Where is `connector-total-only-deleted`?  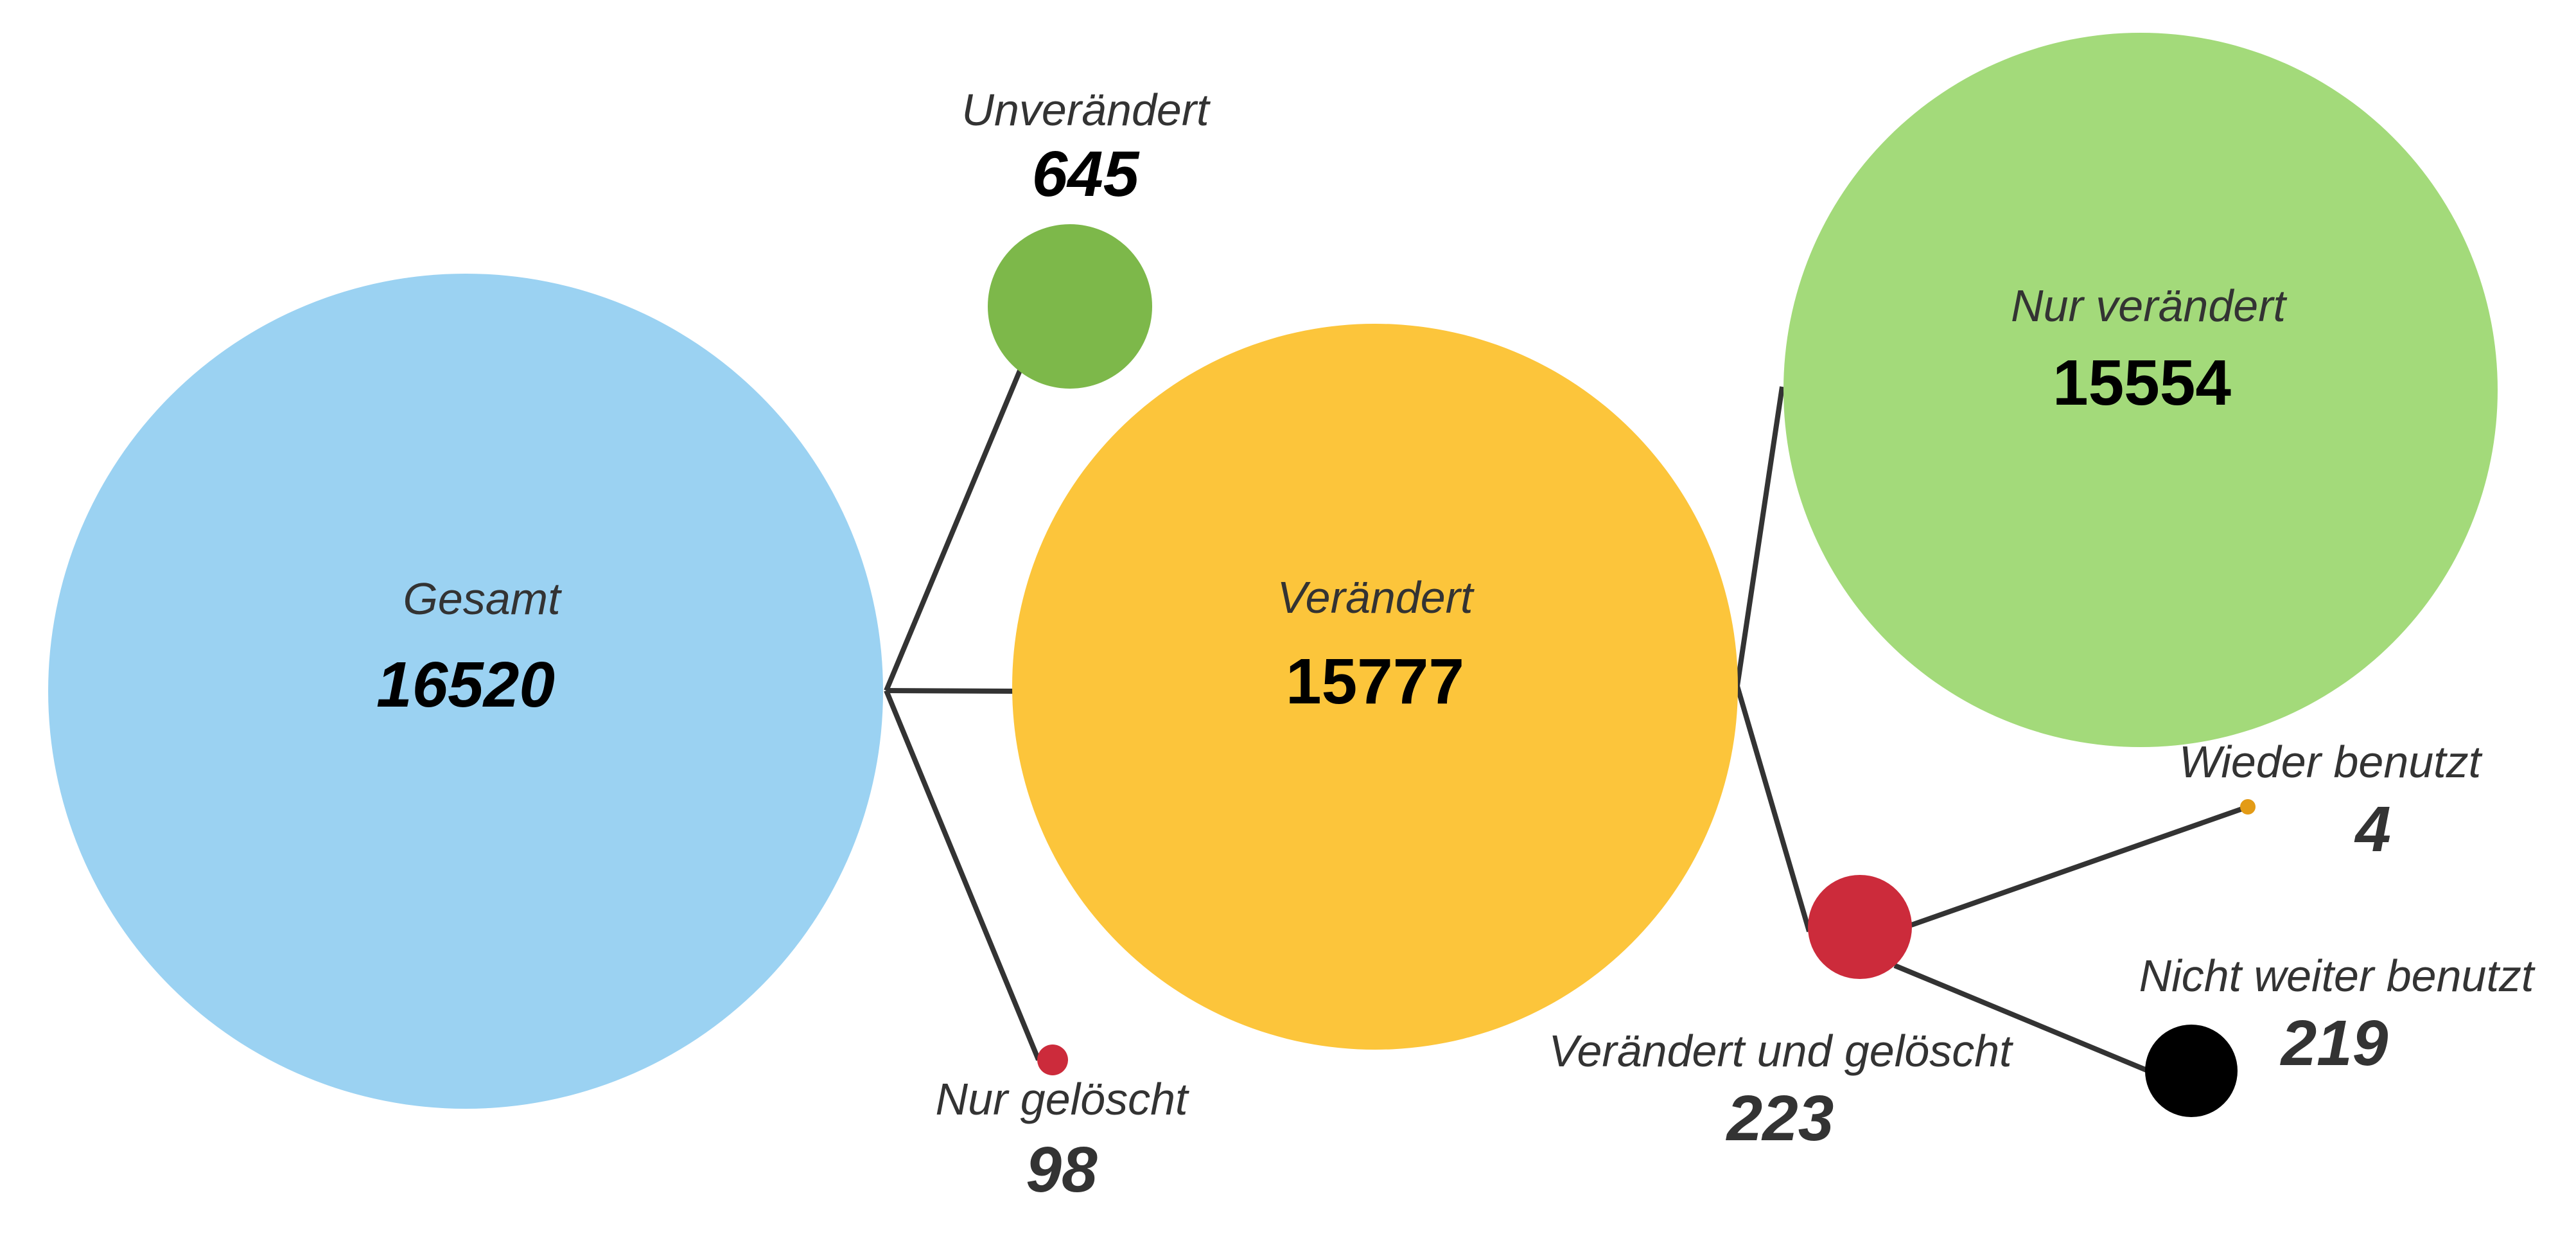 connector-total-only-deleted is located at coordinates (962, 875).